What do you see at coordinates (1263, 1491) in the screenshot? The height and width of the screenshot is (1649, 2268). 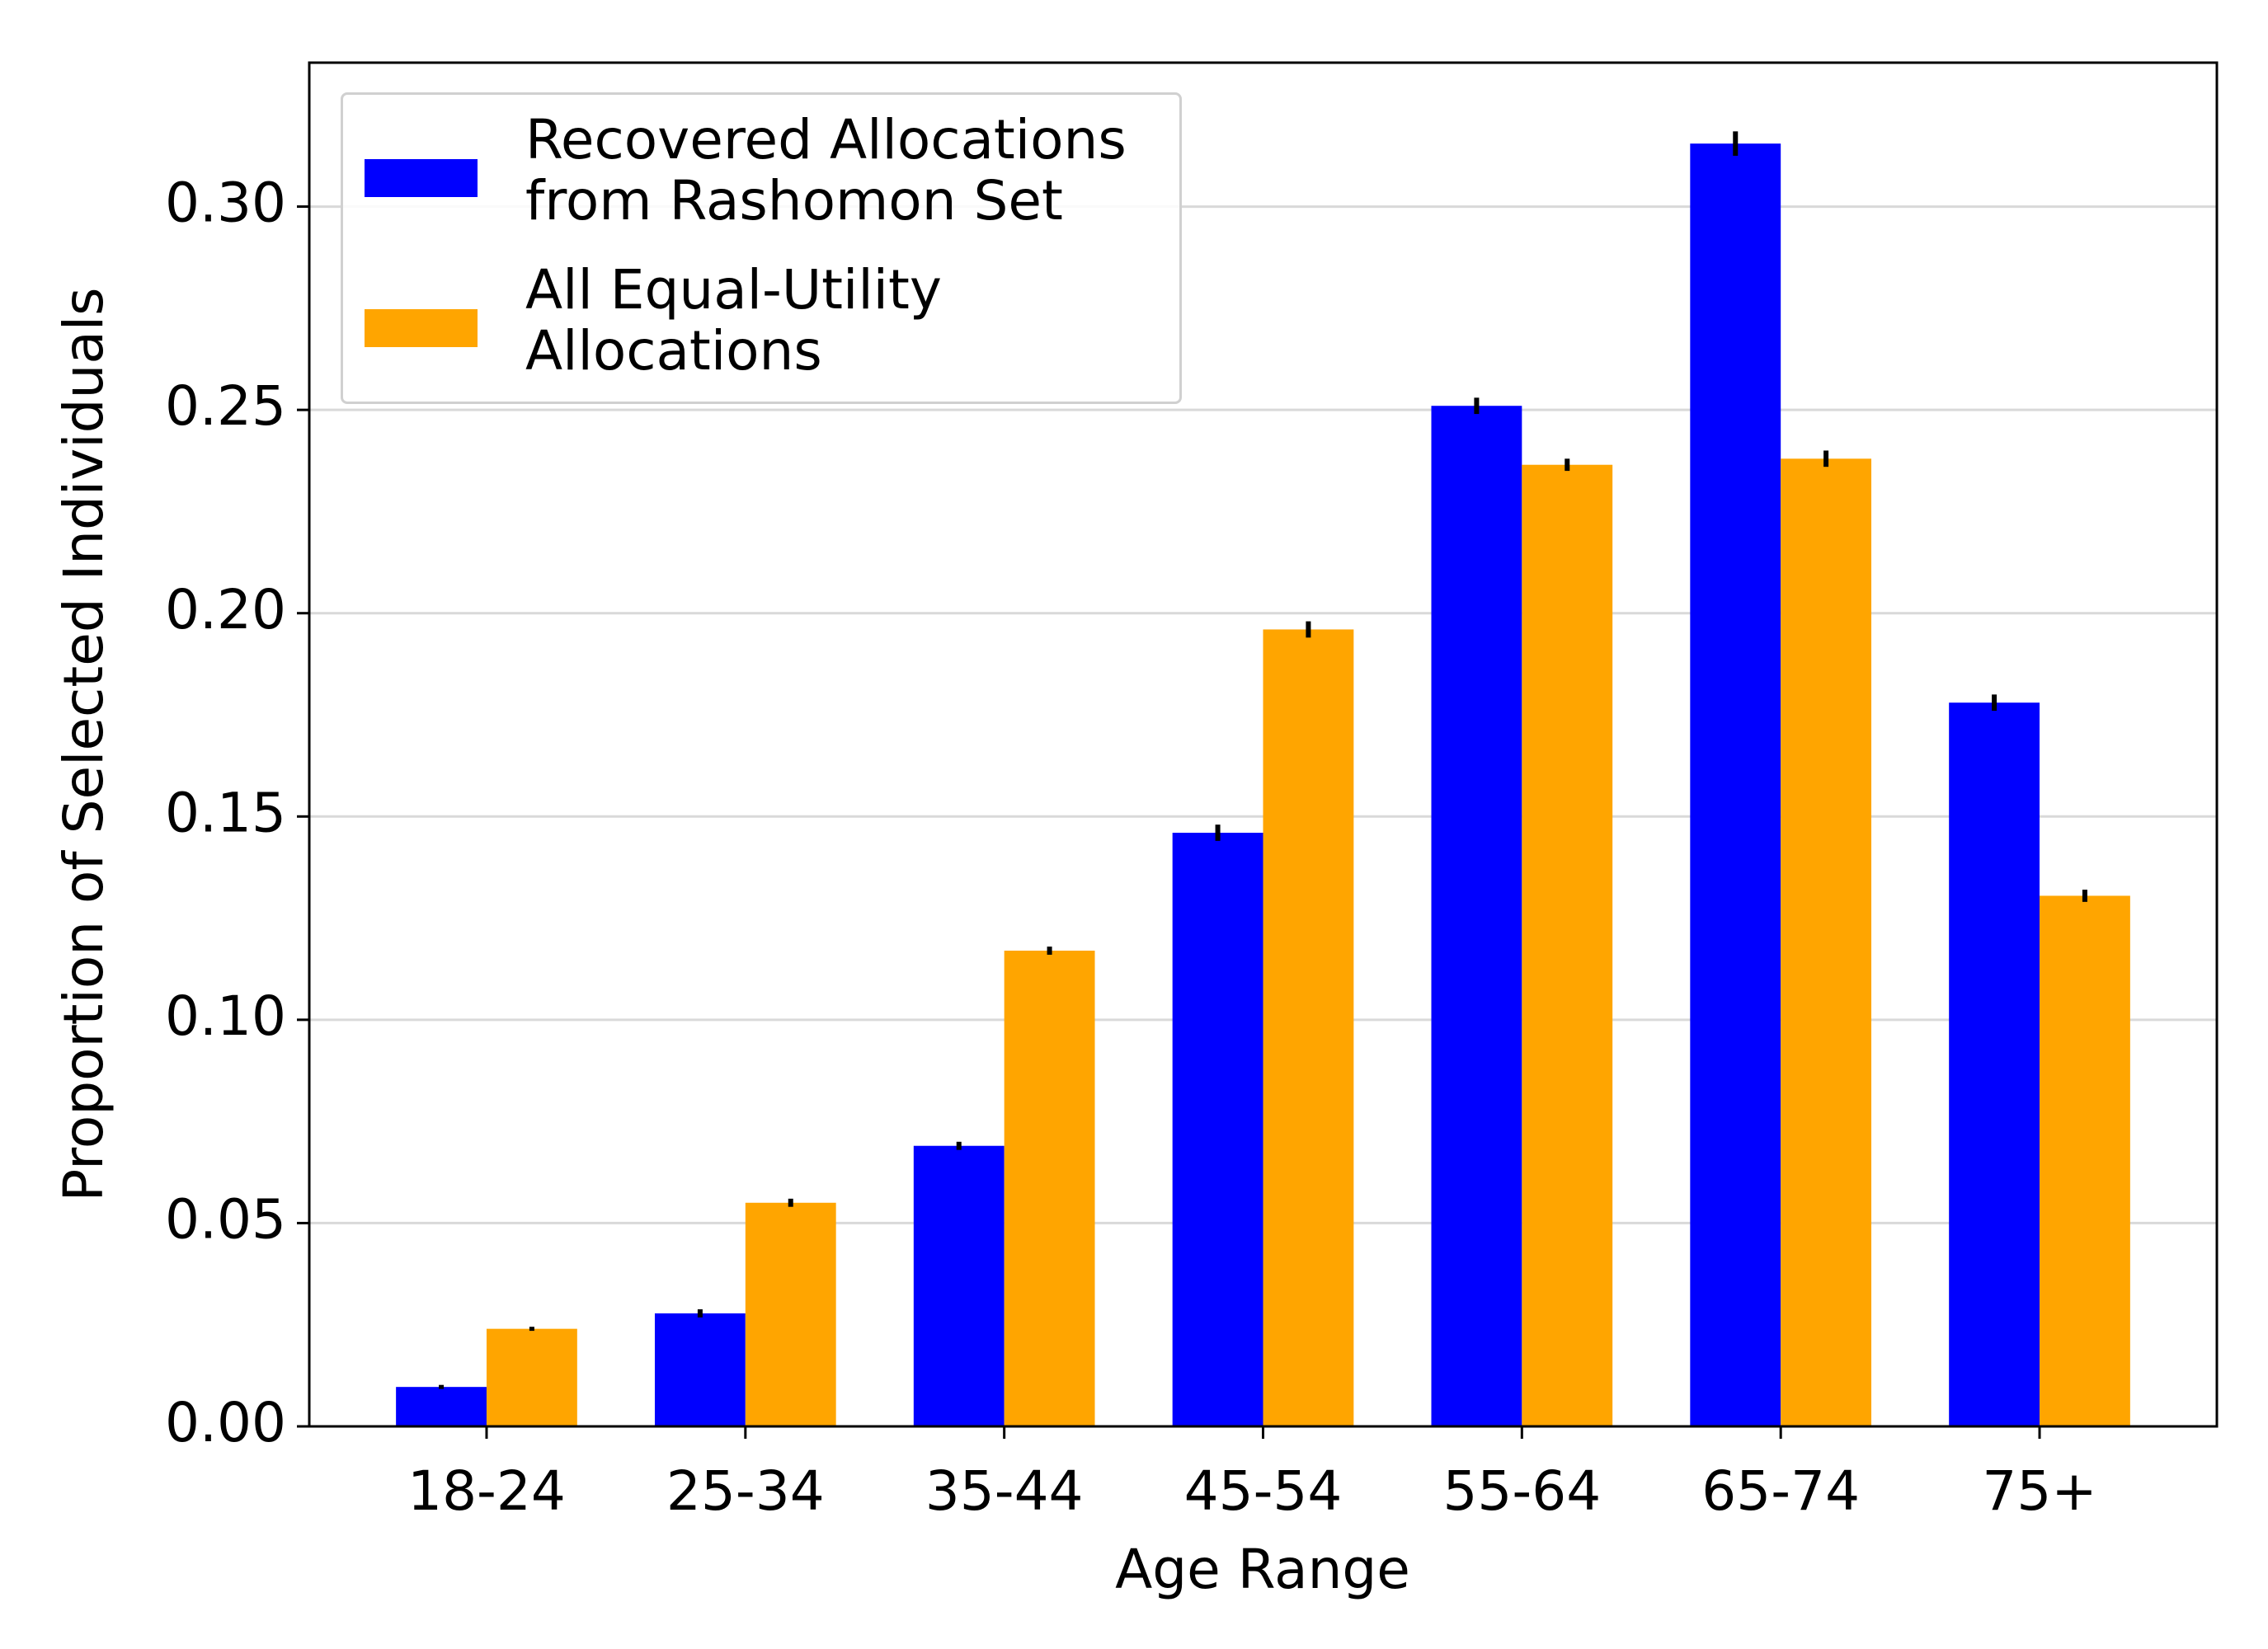 I see `x-tick-label: 45-54` at bounding box center [1263, 1491].